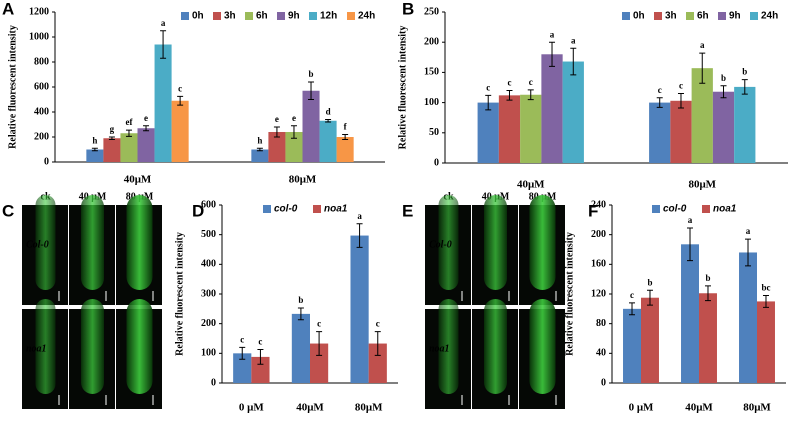  Describe the element at coordinates (328, 16) in the screenshot. I see `legend-label: 12h` at that location.